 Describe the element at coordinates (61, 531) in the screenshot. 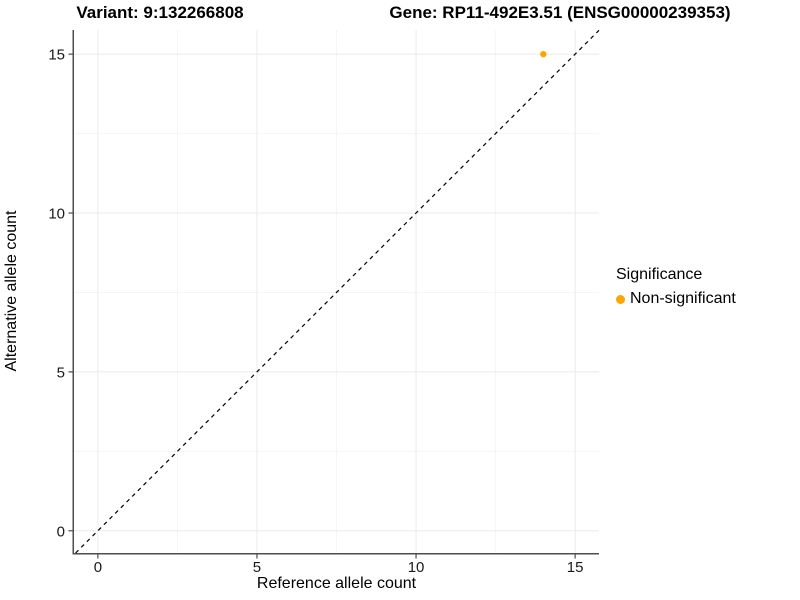

I see `y-tick-label: 0` at that location.